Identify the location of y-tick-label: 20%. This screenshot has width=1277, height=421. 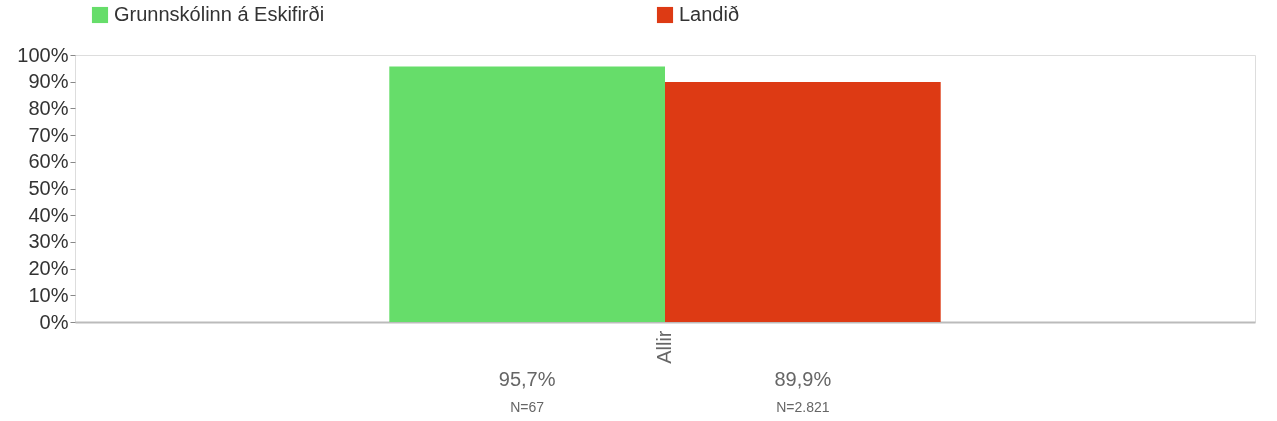
(48, 268).